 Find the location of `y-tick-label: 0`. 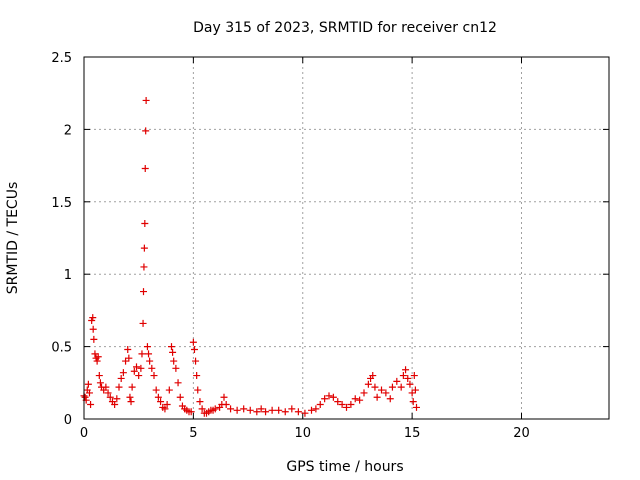

y-tick-label: 0 is located at coordinates (68, 420).